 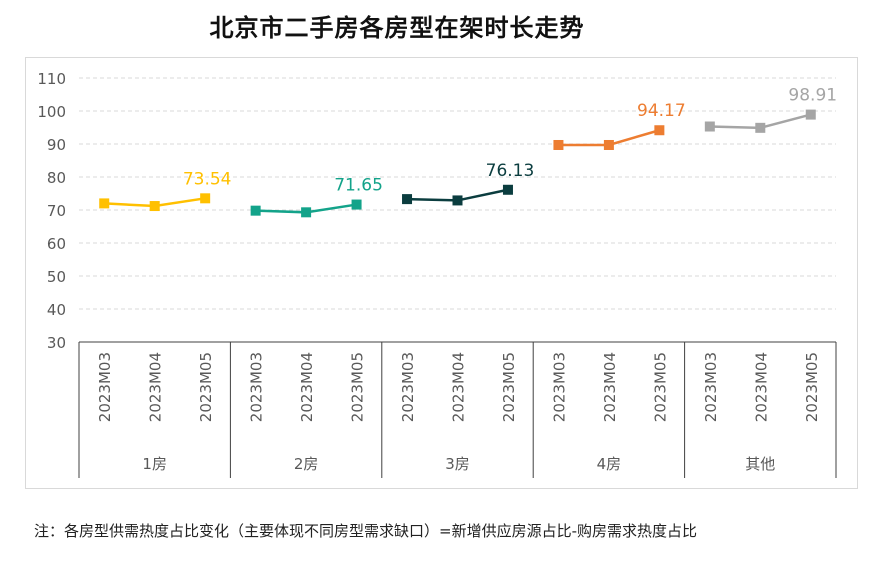 What do you see at coordinates (56, 310) in the screenshot?
I see `y-tick-label: 40` at bounding box center [56, 310].